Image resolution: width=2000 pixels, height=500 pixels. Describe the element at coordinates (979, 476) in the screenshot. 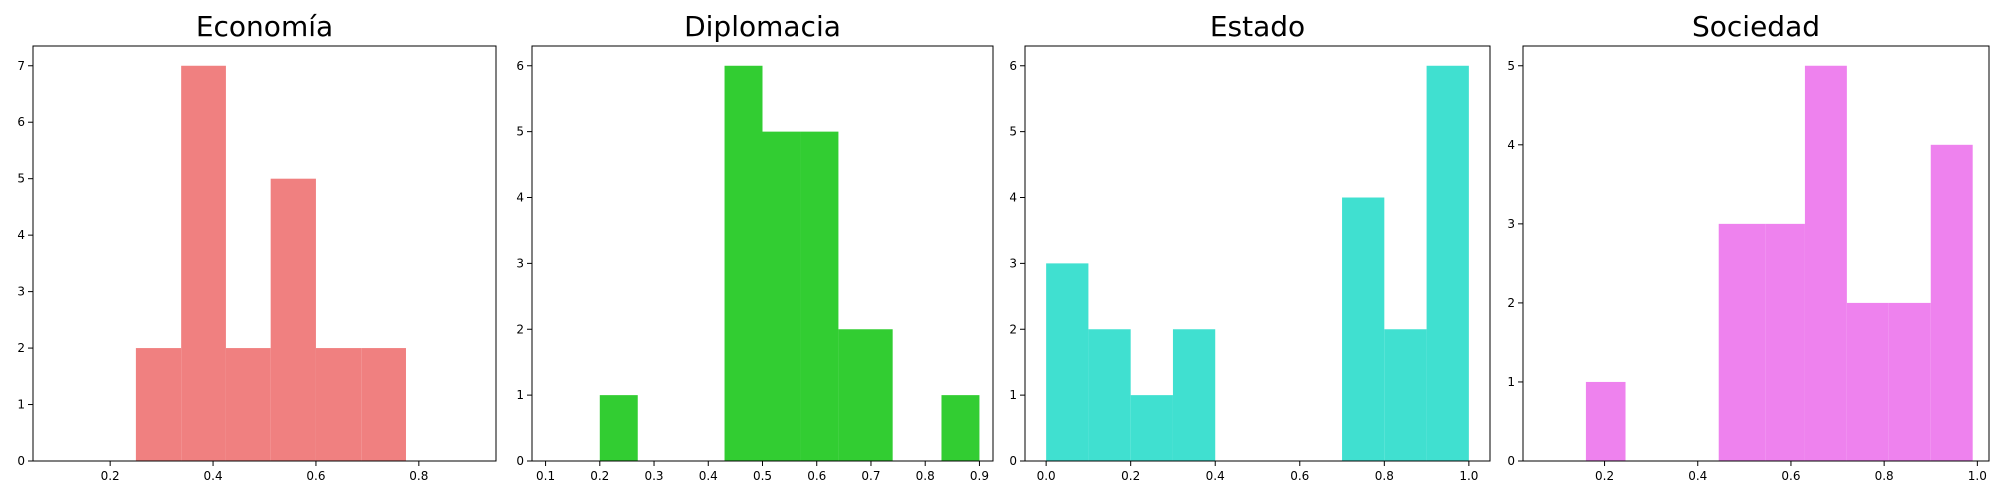

I see `x-tick-label: 0.9` at that location.